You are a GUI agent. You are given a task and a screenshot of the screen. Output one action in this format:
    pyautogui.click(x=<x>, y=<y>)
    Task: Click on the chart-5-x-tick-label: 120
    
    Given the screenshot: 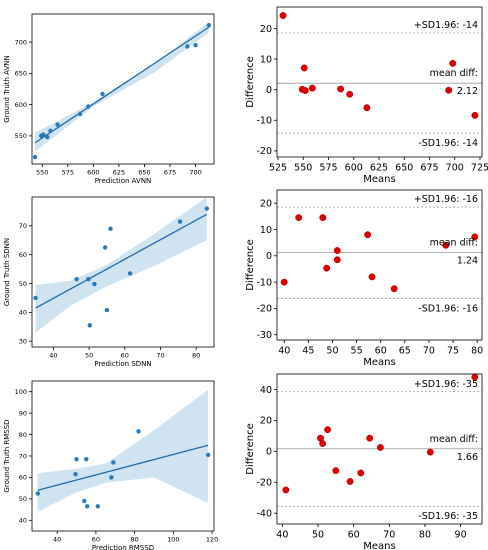 What is the action you would take?
    pyautogui.click(x=212, y=540)
    